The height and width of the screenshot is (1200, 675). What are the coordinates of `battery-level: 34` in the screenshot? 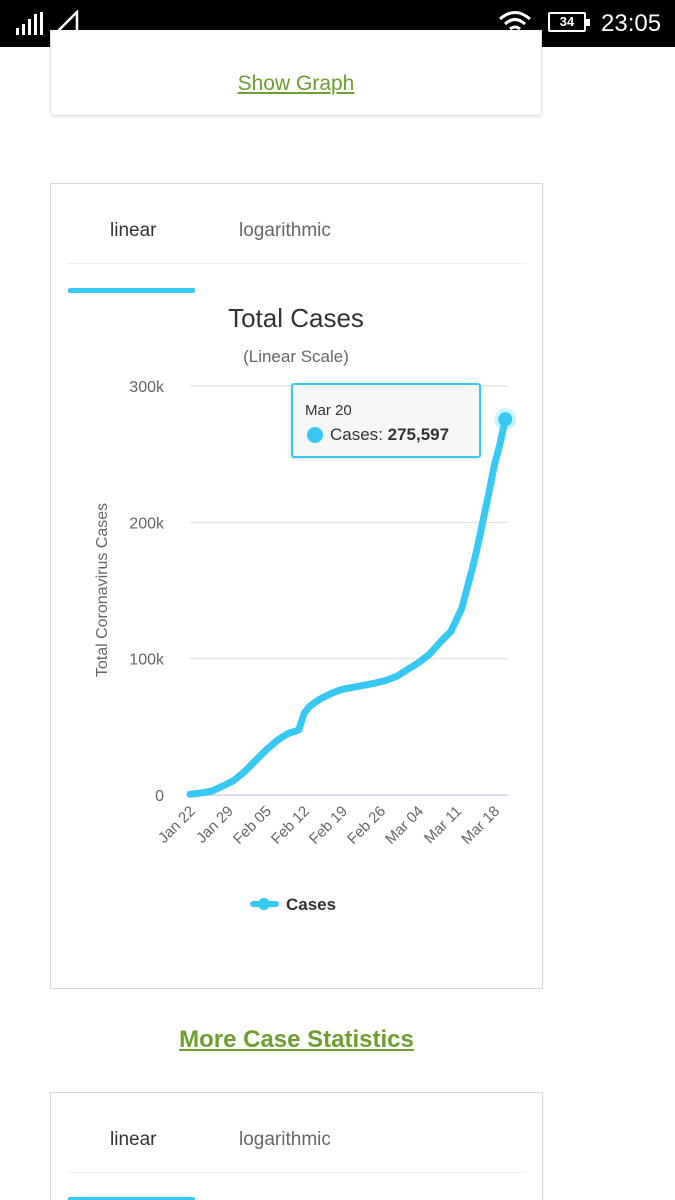 It's located at (567, 21).